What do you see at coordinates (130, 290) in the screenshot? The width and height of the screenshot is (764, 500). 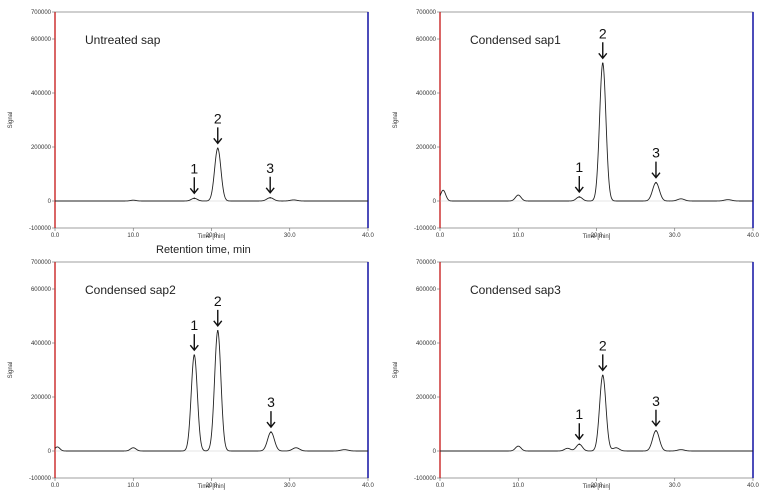 I see `chart-title: Condensed sap2` at bounding box center [130, 290].